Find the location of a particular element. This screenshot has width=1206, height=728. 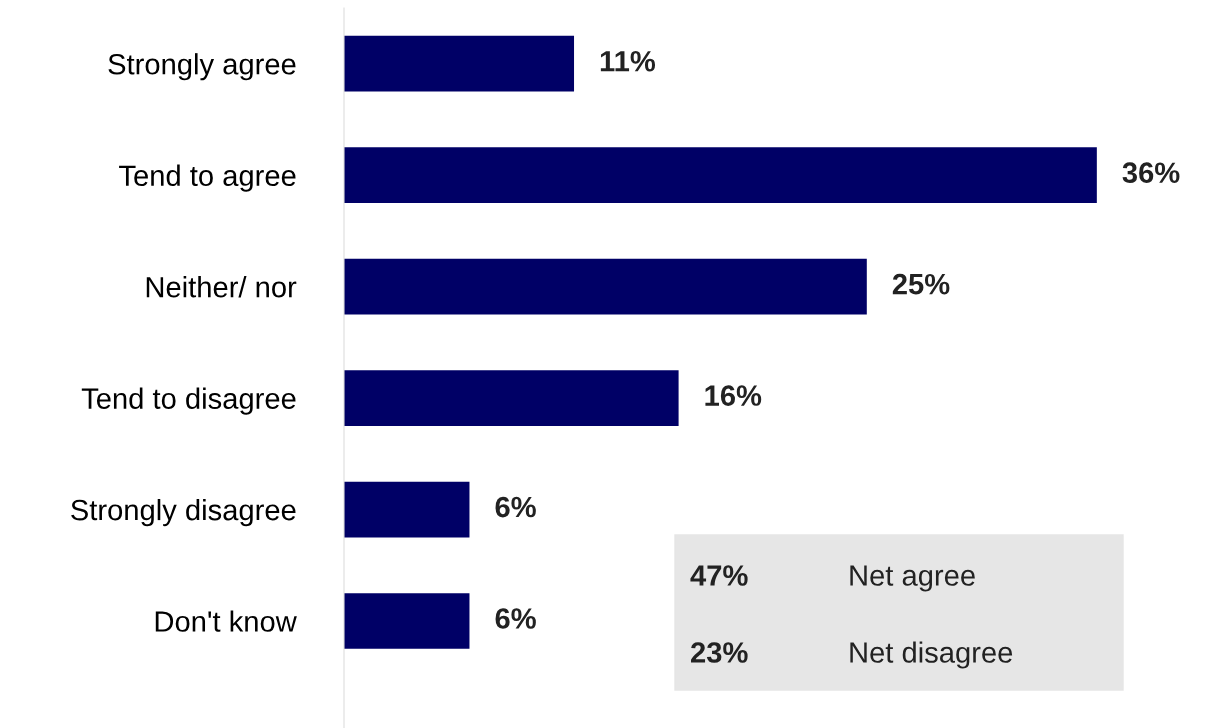

y-tick-label: Strongly agree is located at coordinates (202, 67).